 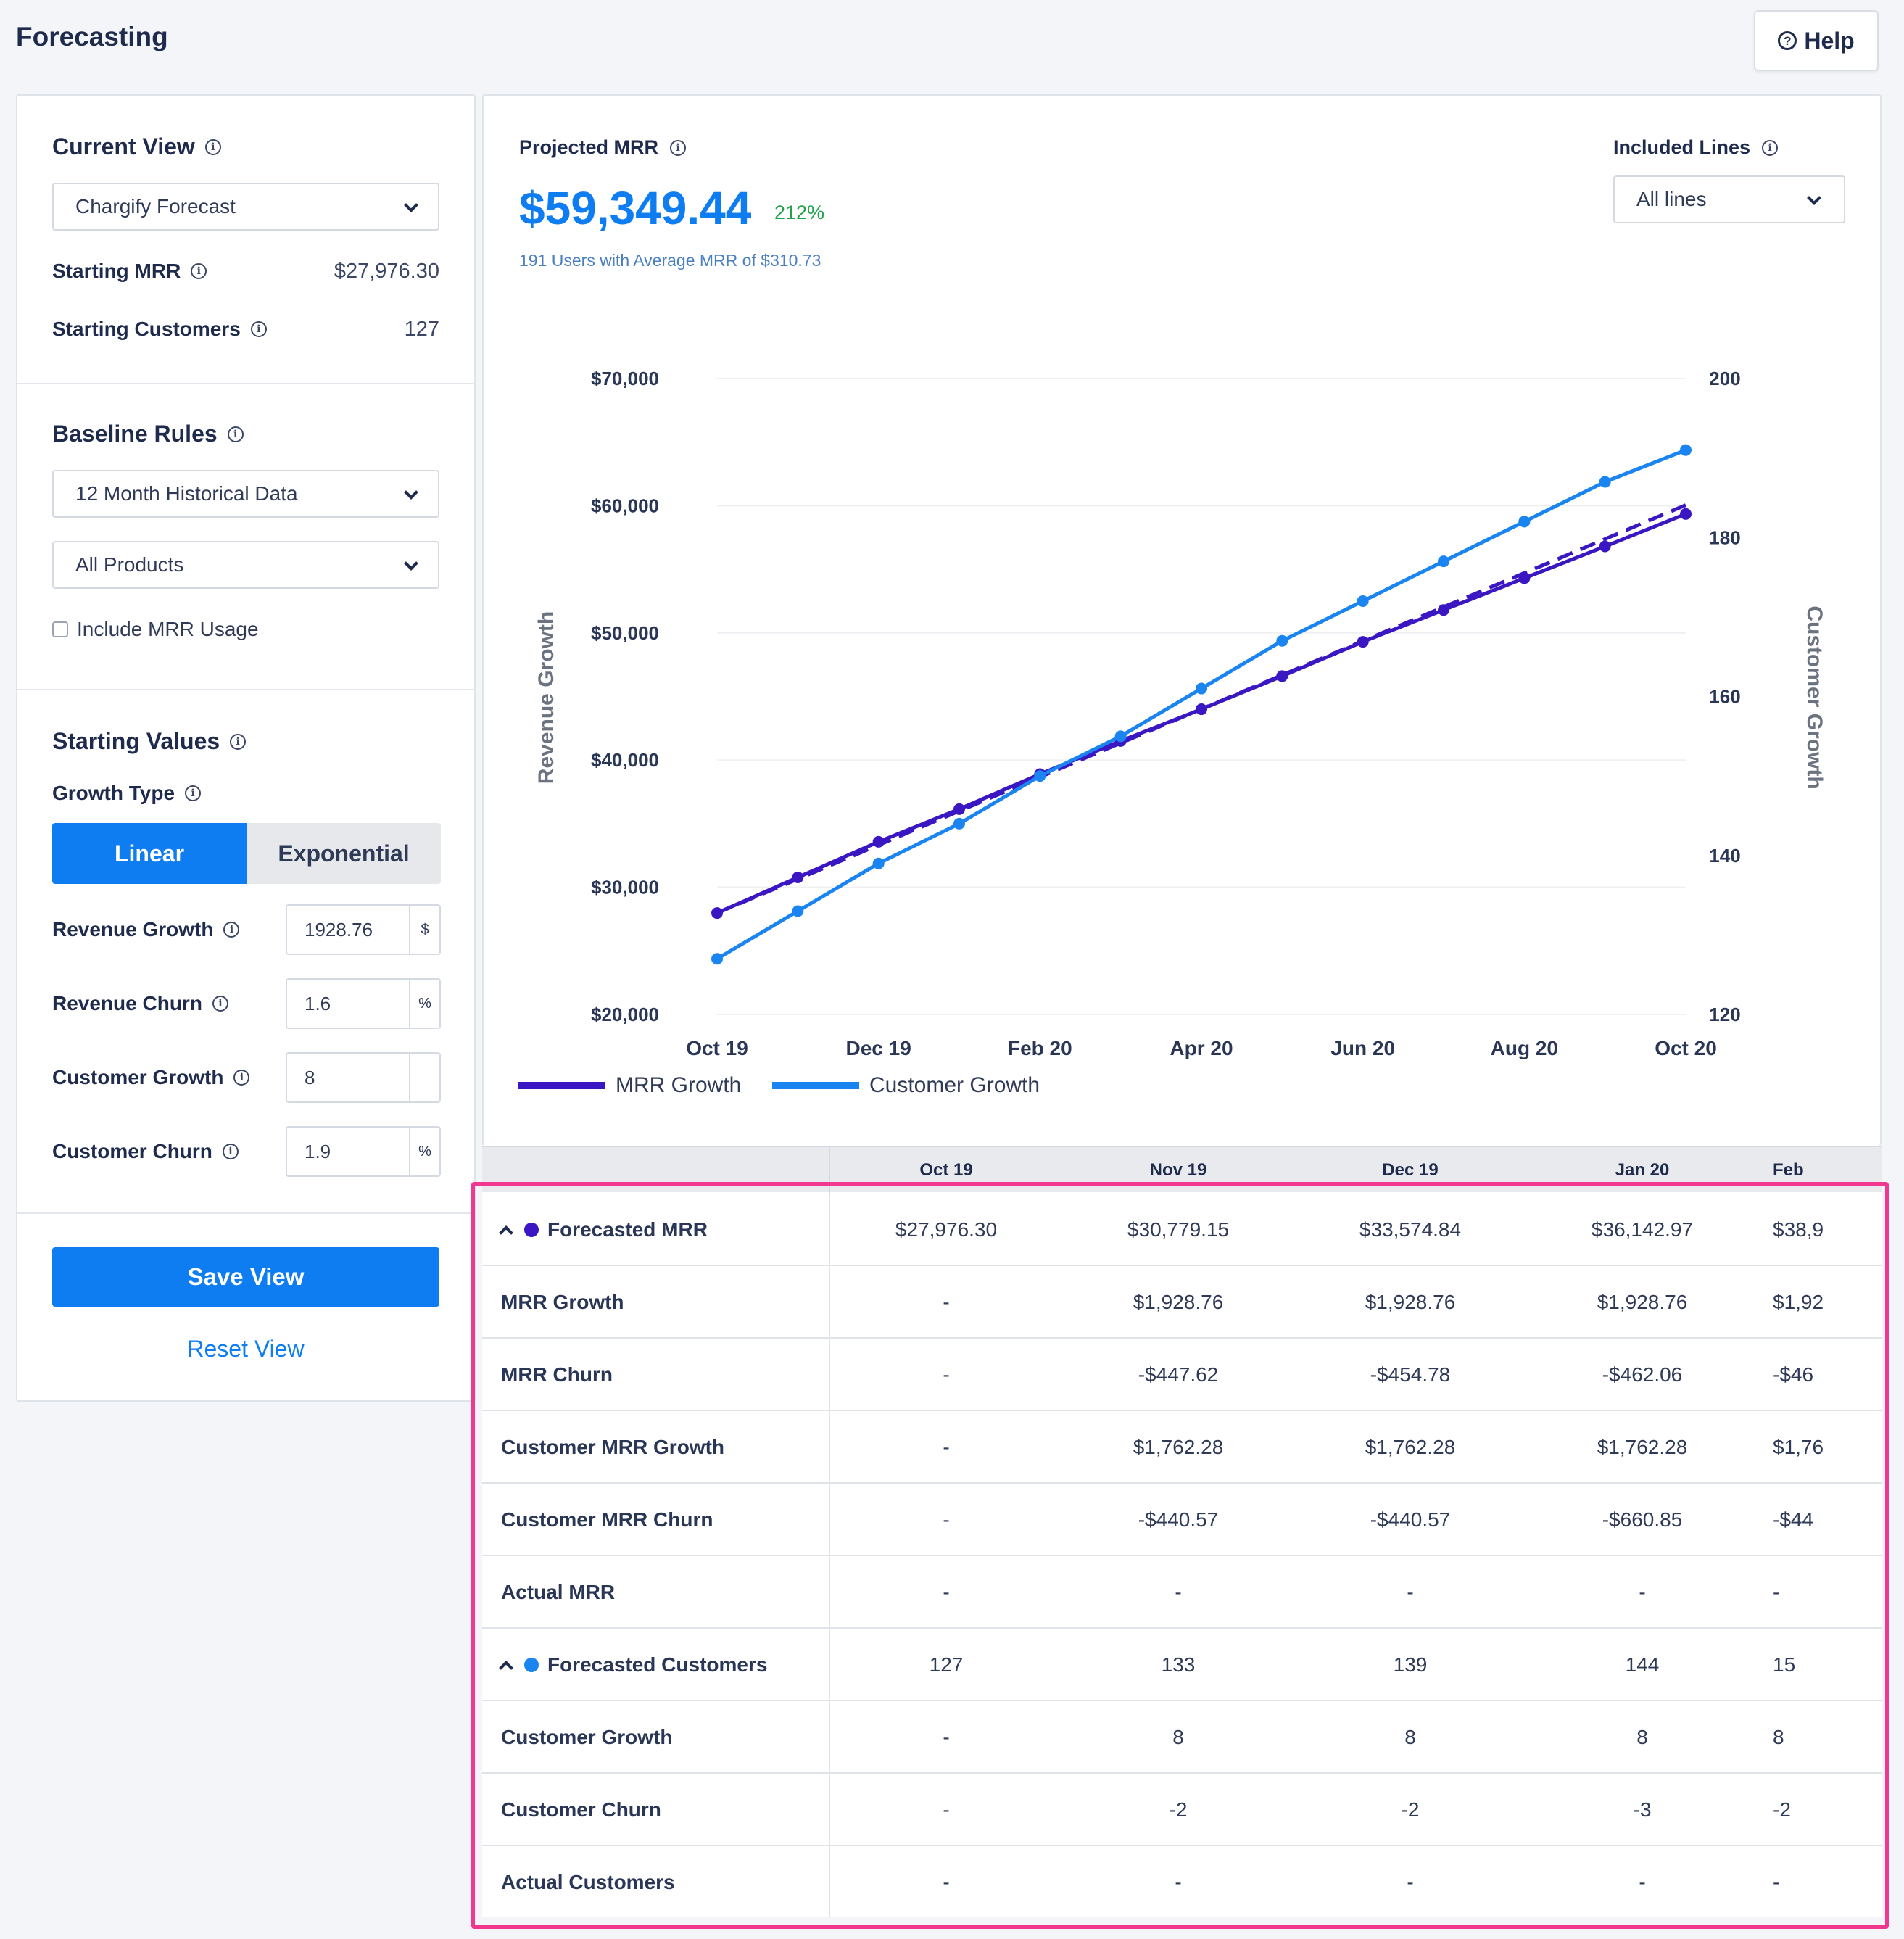 I want to click on table-cell: $30,779.15, so click(x=1178, y=1229).